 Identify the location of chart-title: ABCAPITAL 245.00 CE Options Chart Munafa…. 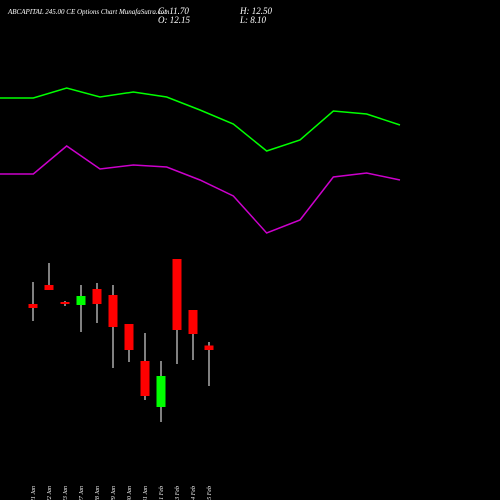
(88, 12).